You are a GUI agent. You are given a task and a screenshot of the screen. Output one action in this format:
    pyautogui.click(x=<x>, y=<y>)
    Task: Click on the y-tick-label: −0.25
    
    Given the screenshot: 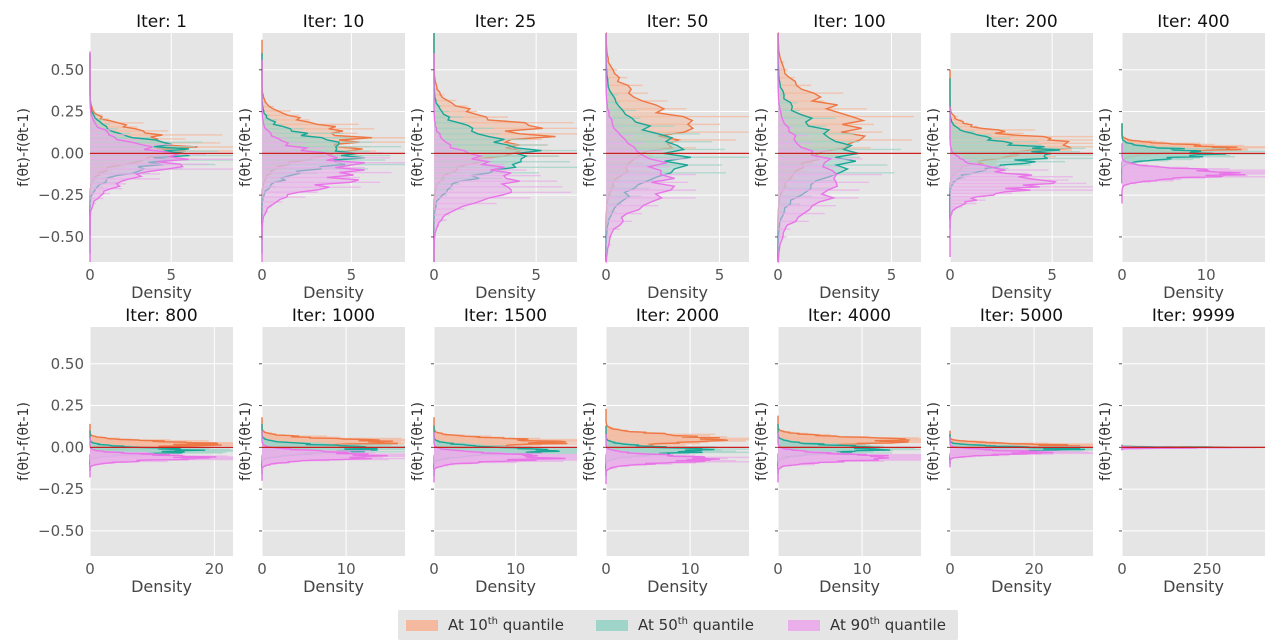 What is the action you would take?
    pyautogui.click(x=61, y=195)
    